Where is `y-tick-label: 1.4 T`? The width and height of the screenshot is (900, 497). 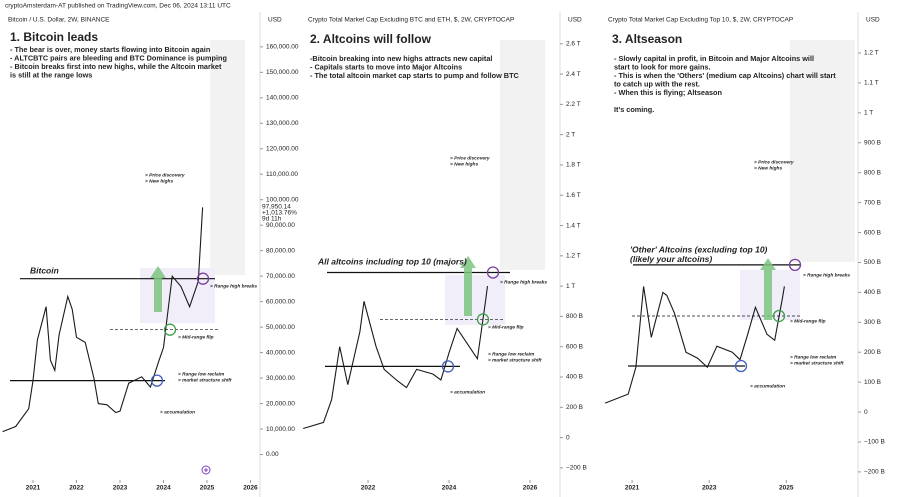
y-tick-label: 1.4 T is located at coordinates (573, 225).